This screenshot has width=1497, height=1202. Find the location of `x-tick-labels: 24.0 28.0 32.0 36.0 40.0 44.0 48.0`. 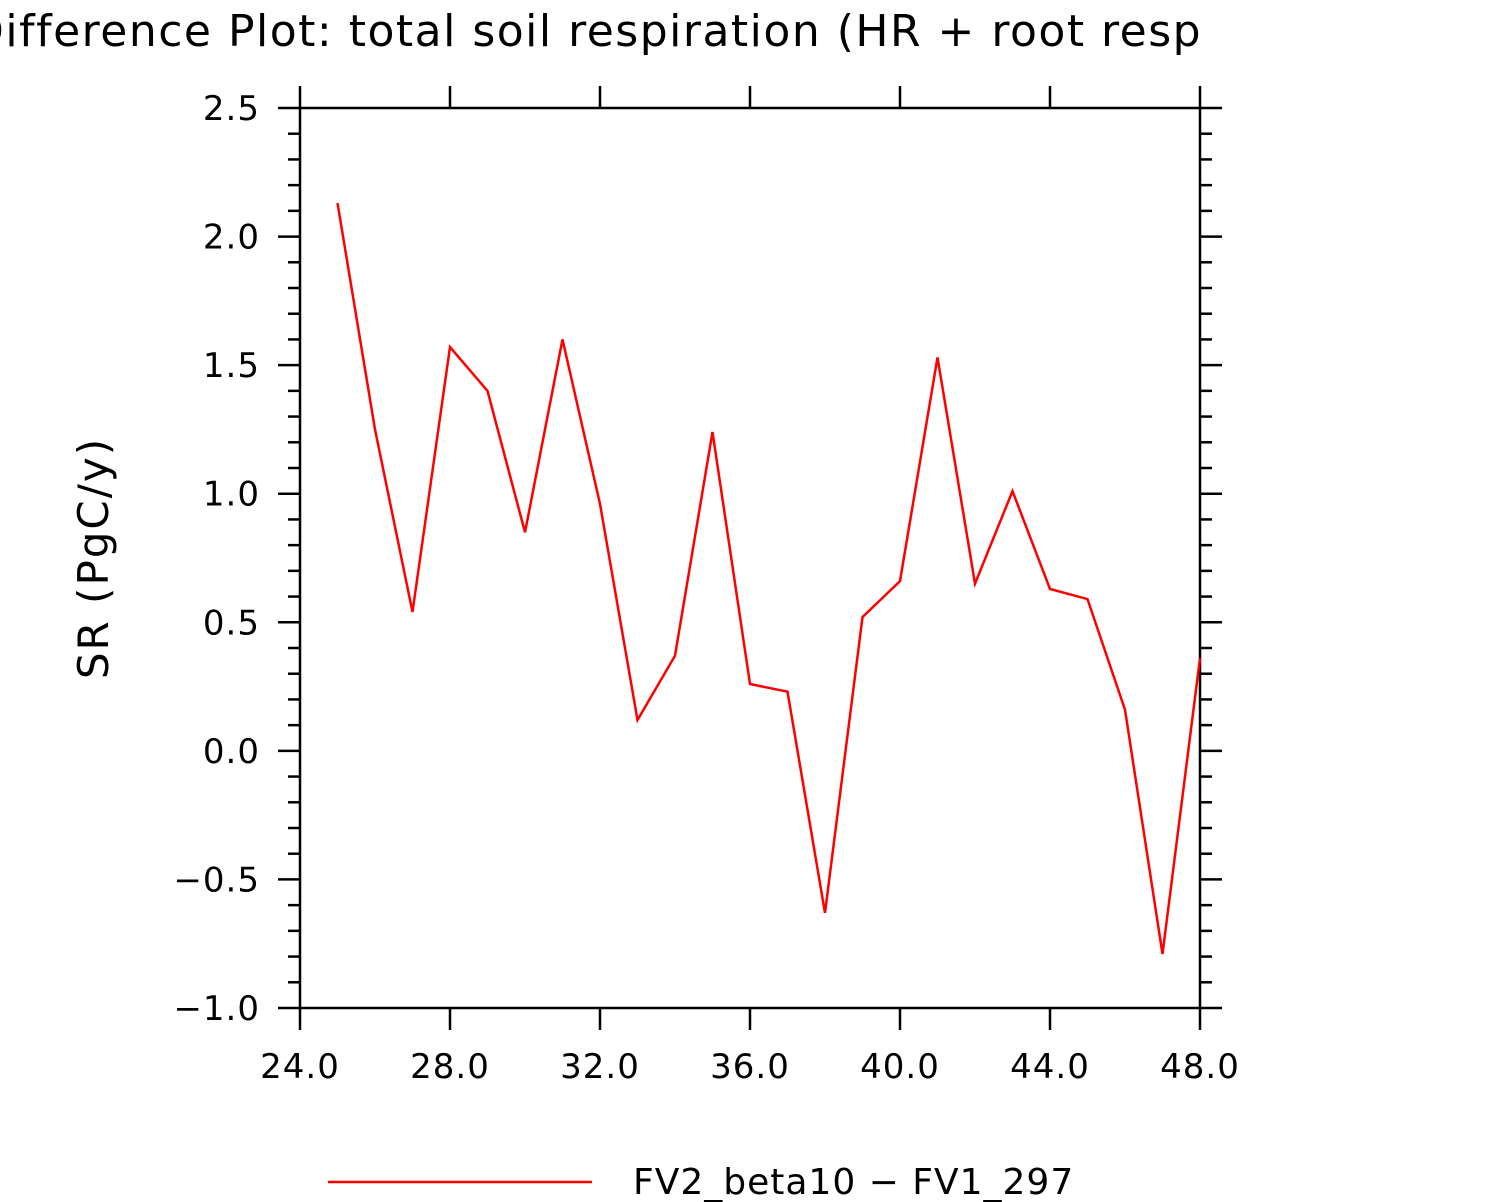

x-tick-labels: 24.0 28.0 32.0 36.0 40.0 44.0 48.0 is located at coordinates (750, 1067).